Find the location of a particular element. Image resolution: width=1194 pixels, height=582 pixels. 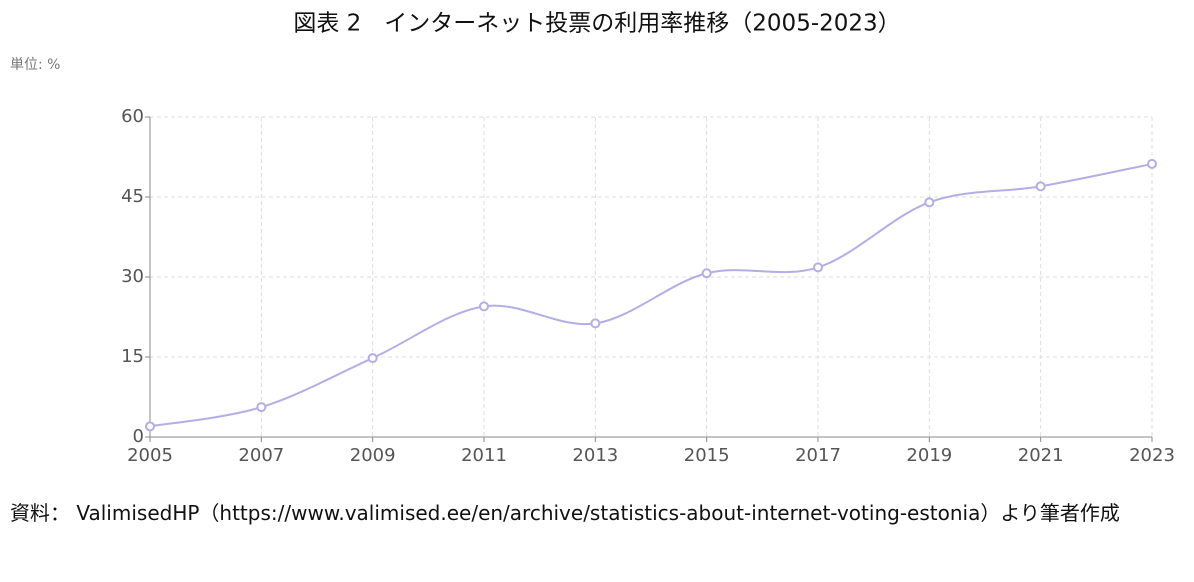

x-tick-label: 2017 is located at coordinates (818, 455).